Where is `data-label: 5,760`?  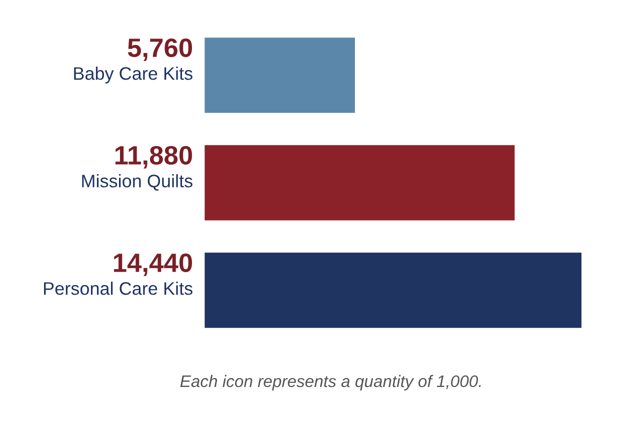 data-label: 5,760 is located at coordinates (160, 49).